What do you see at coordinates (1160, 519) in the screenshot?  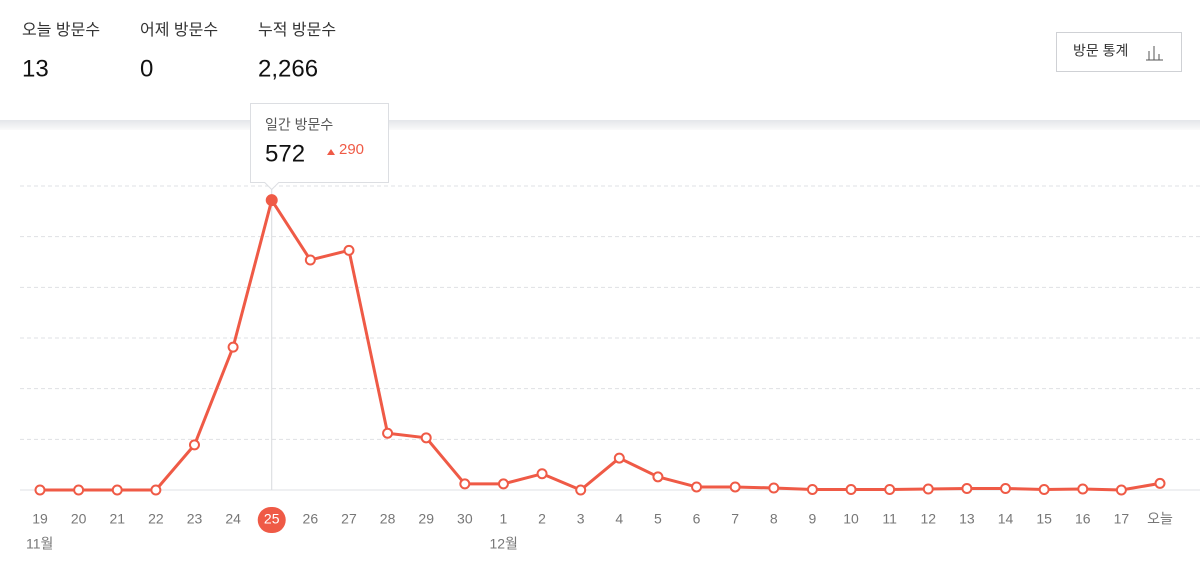 I see `x-tick-label: 오늘` at bounding box center [1160, 519].